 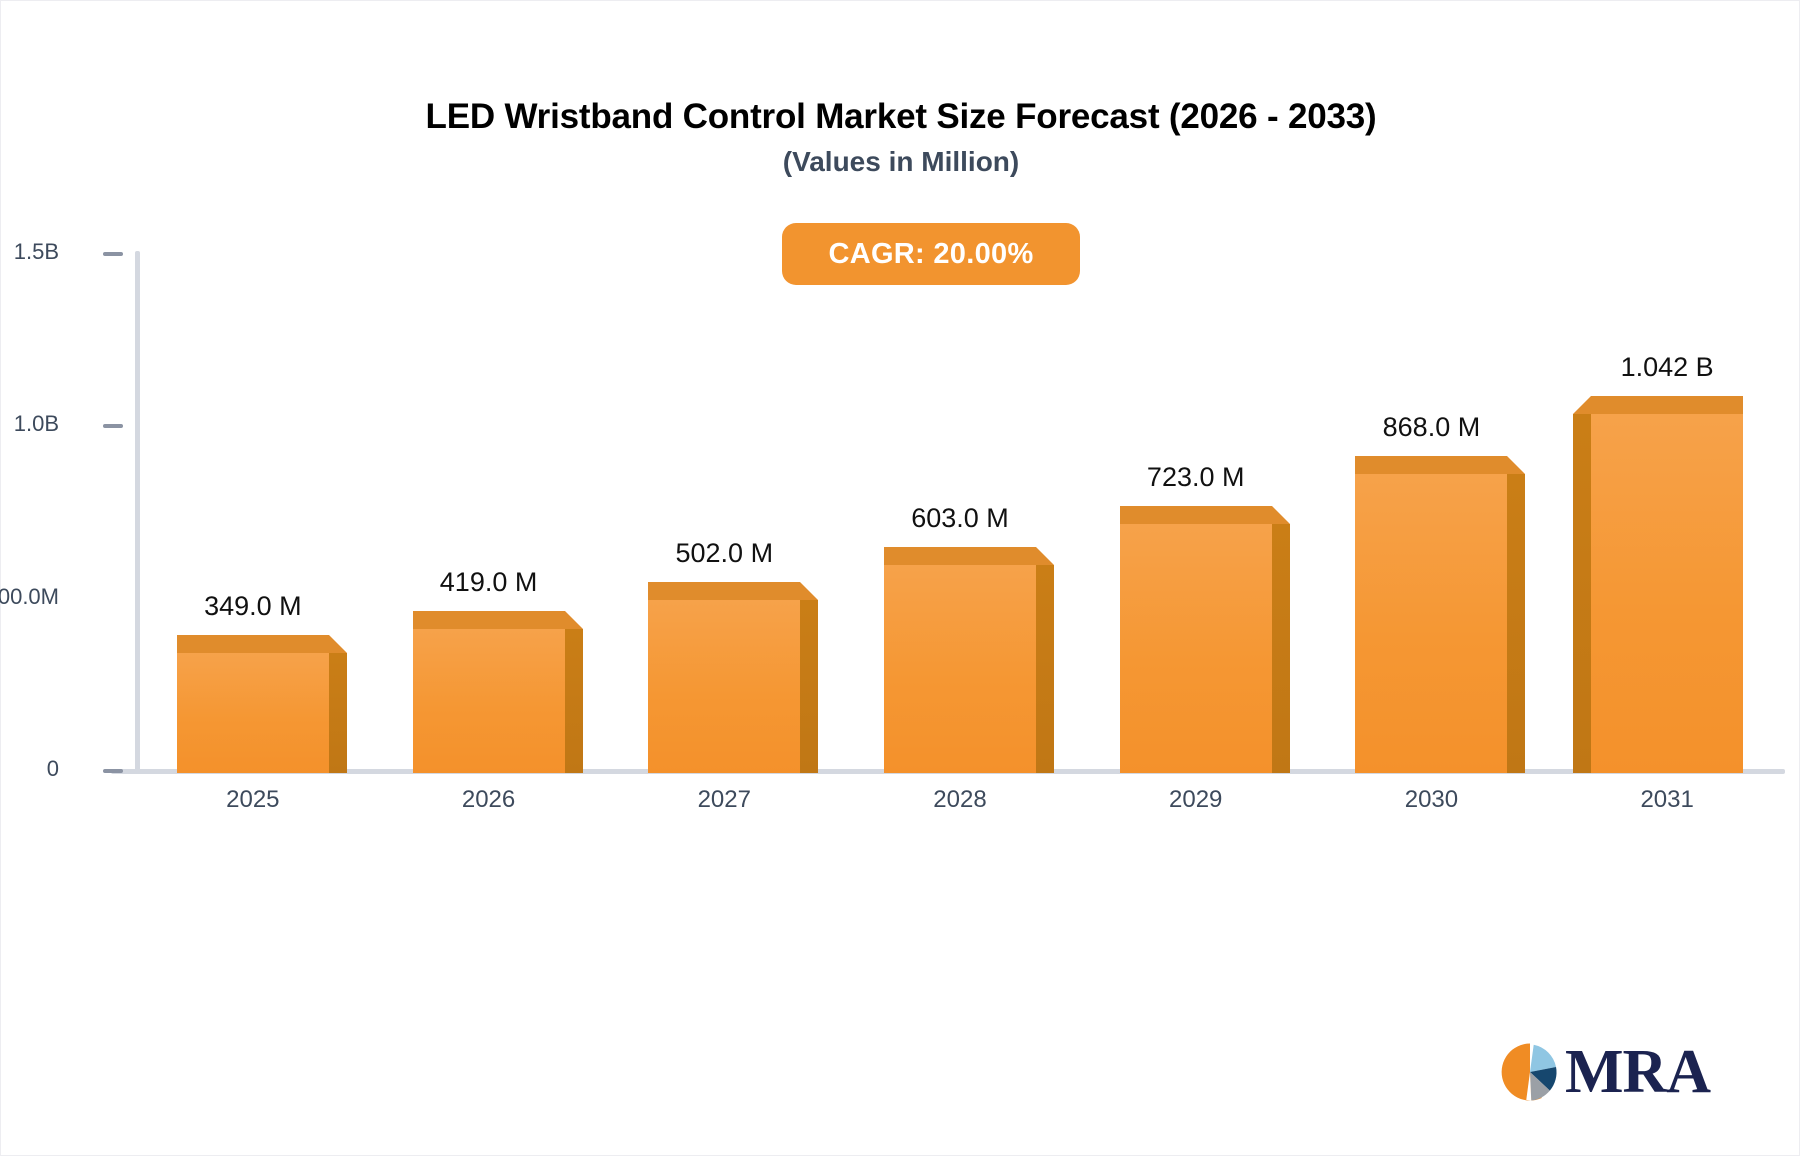 I want to click on bar-2028, so click(x=969, y=660).